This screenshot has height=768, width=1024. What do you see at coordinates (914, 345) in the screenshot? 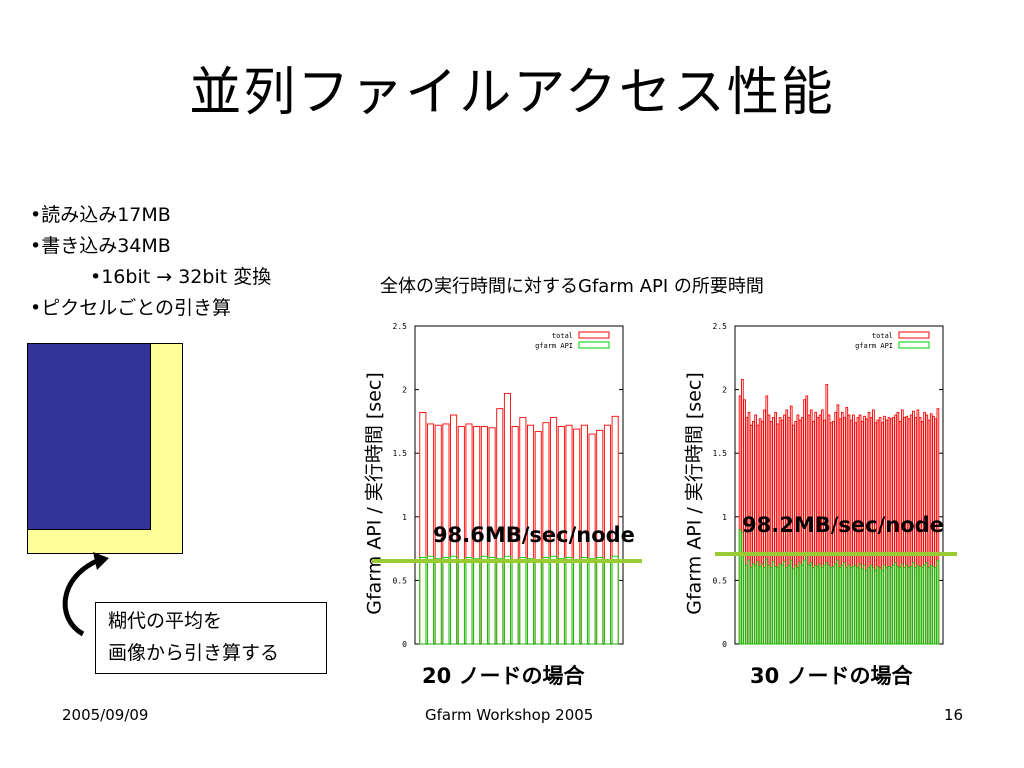
I see `chart2-legend-gfarm-swatch` at bounding box center [914, 345].